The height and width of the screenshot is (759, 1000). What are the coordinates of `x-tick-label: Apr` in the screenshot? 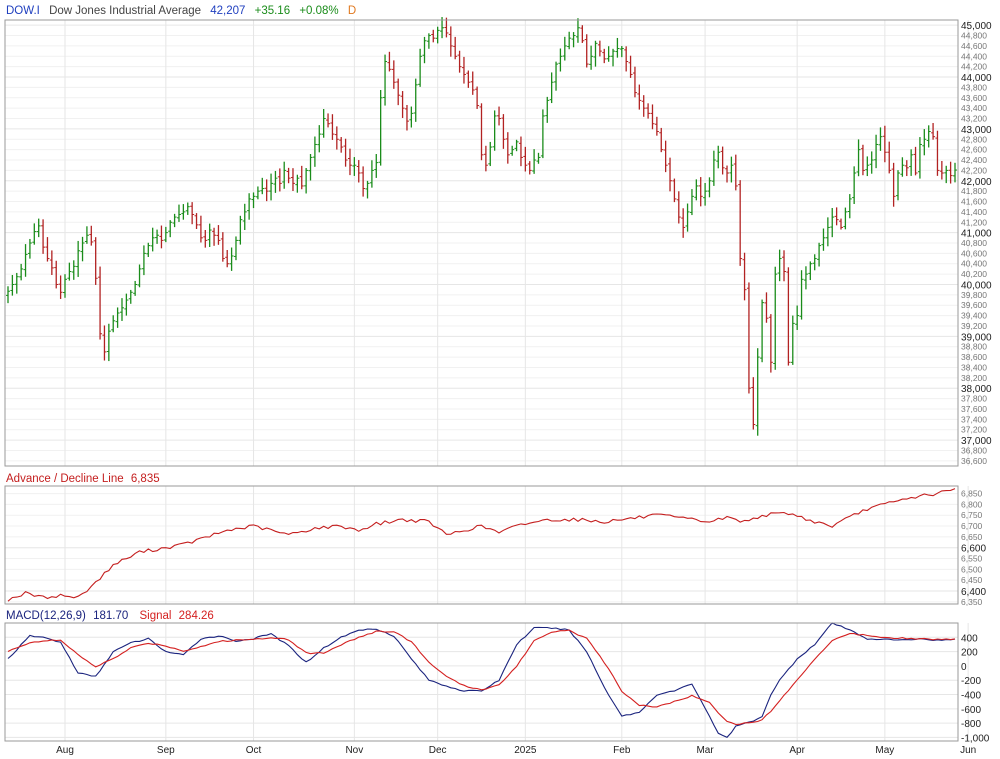 It's located at (797, 750).